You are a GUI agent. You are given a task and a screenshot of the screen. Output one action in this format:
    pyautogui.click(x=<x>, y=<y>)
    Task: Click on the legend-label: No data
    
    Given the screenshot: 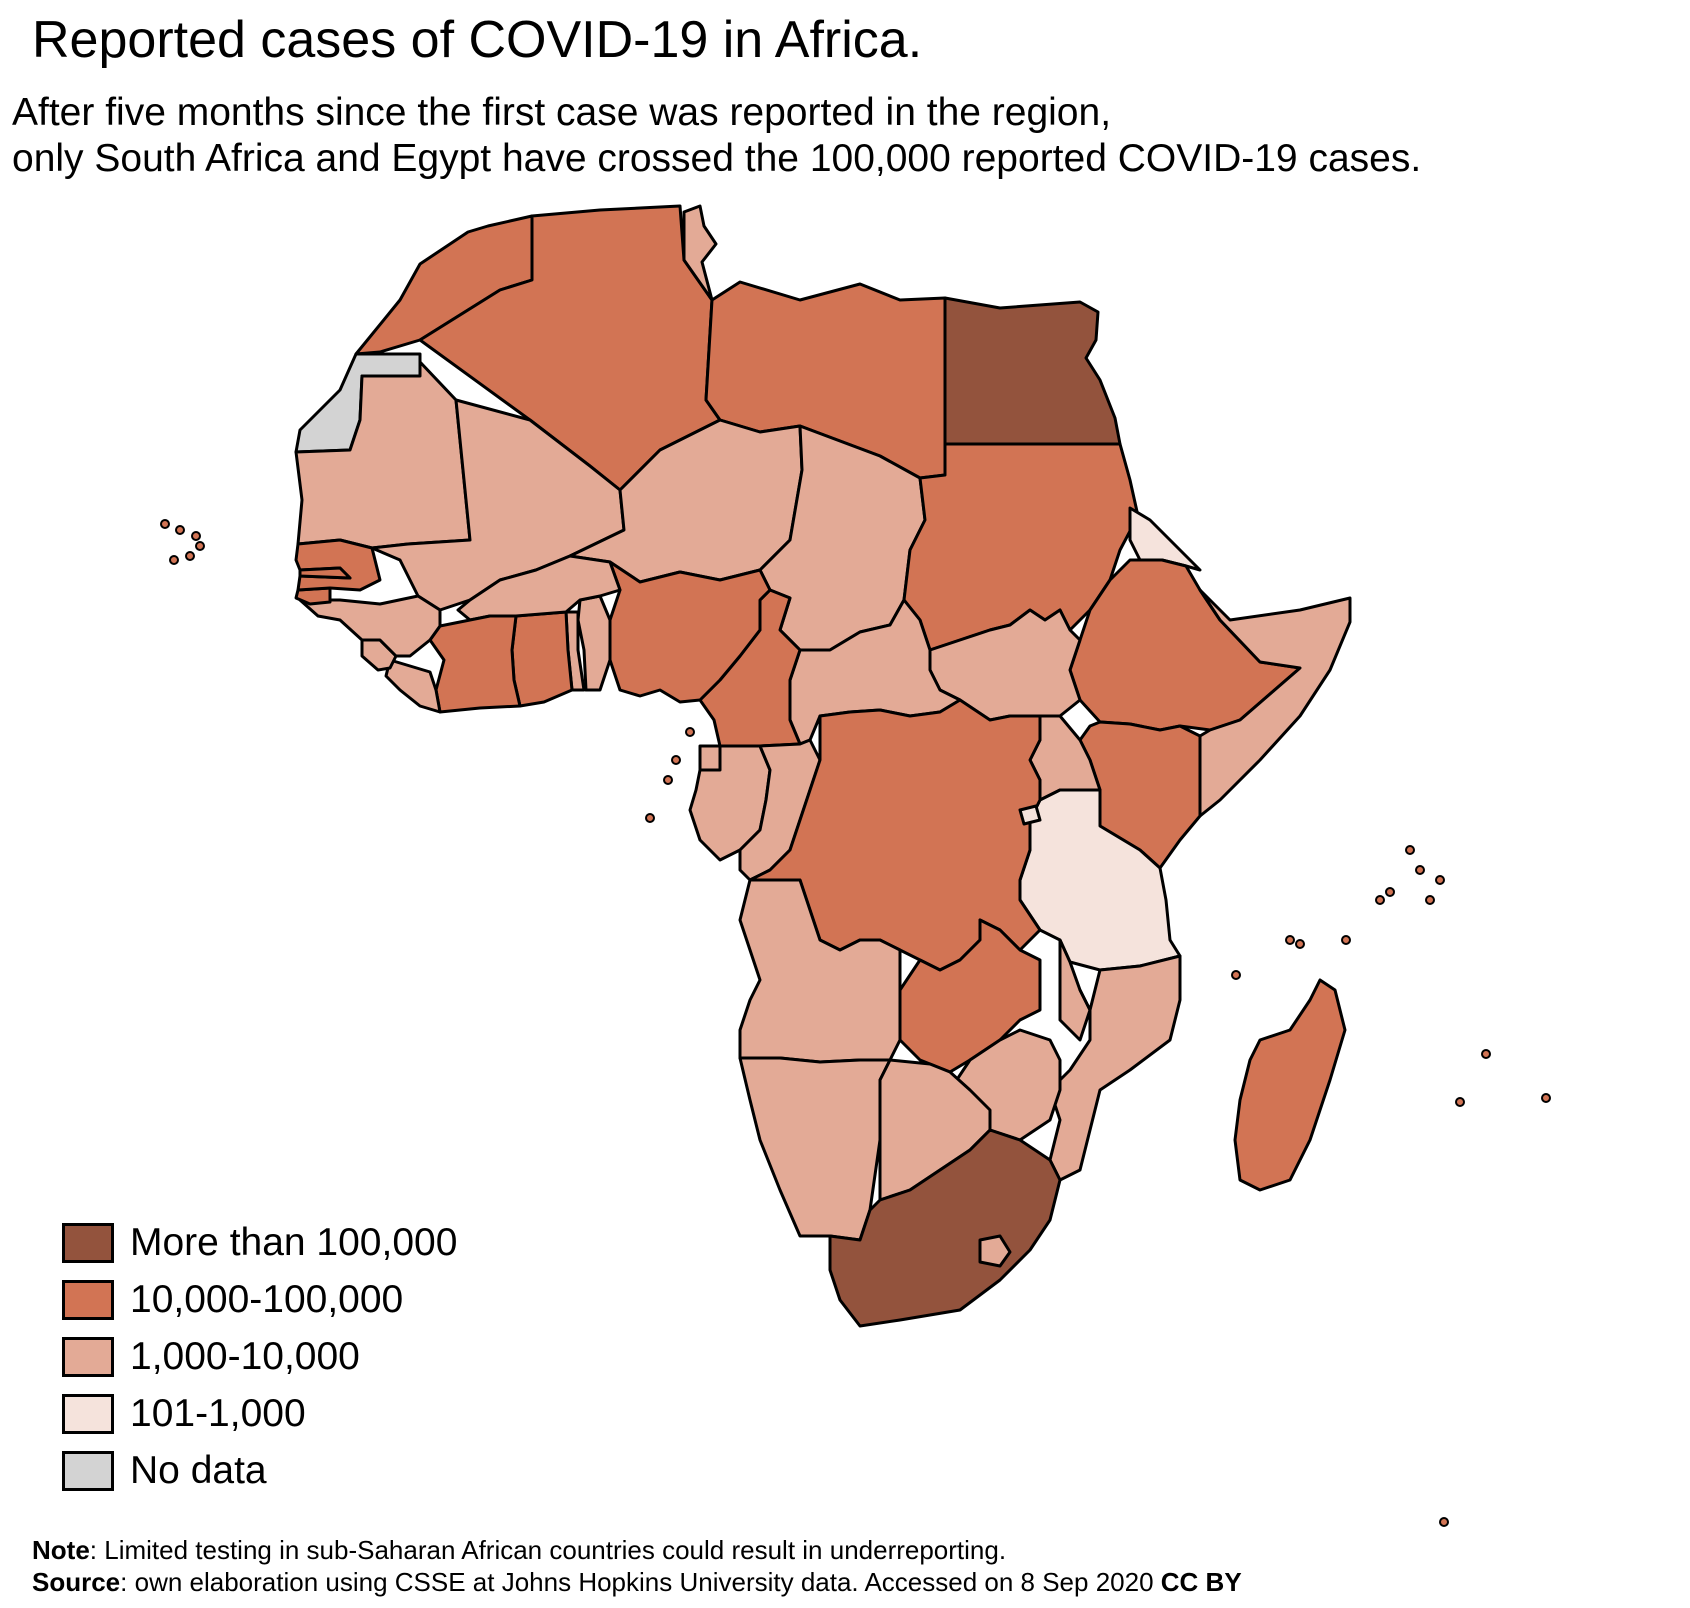 What is the action you would take?
    pyautogui.click(x=198, y=1470)
    